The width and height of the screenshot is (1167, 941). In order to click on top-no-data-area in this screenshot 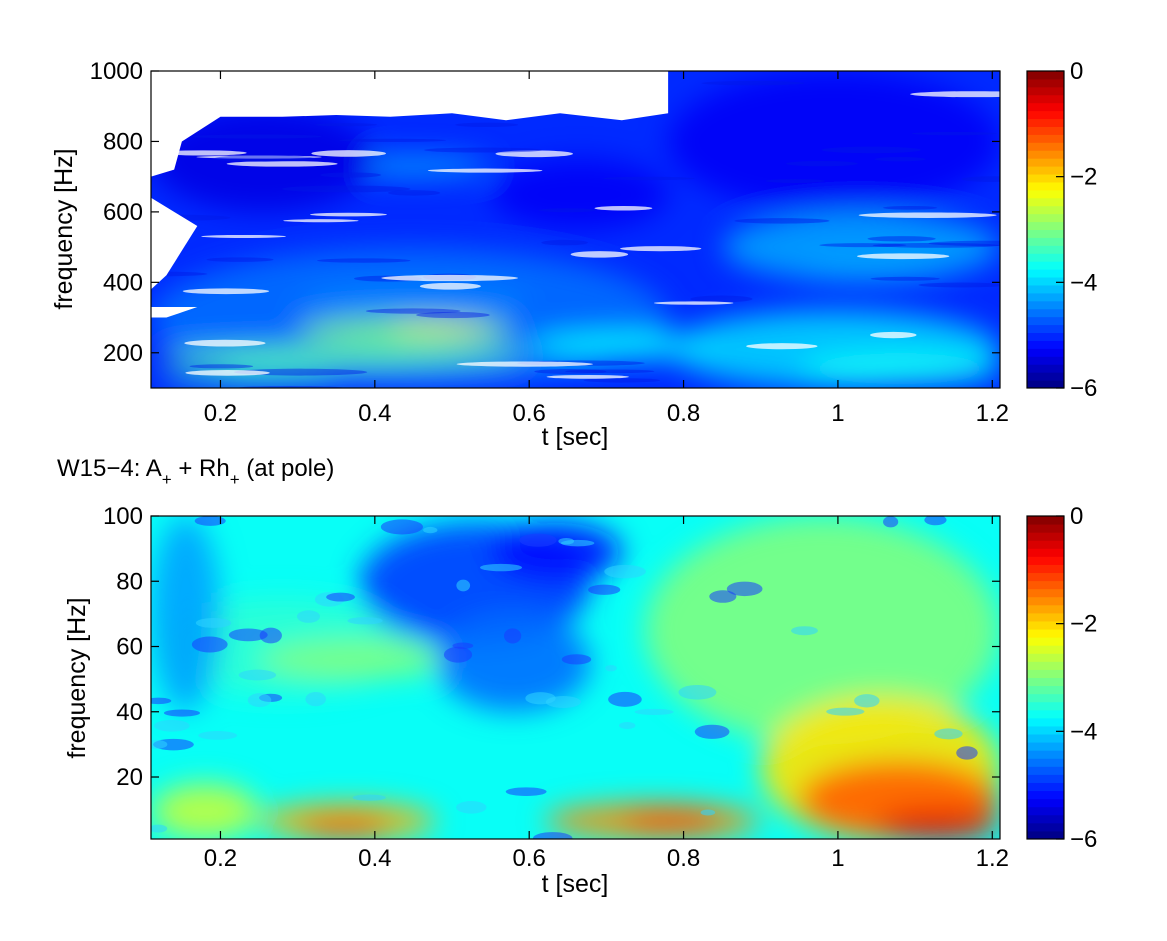, I will do `click(410, 124)`.